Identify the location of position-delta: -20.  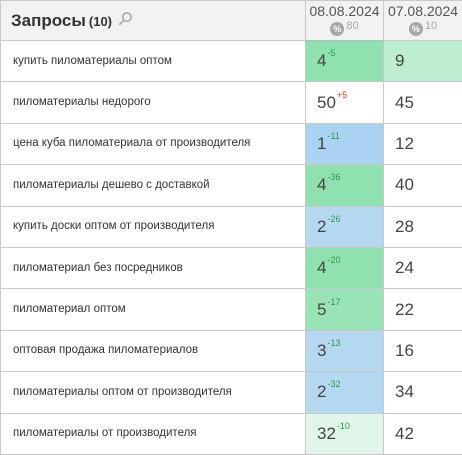
(333, 260).